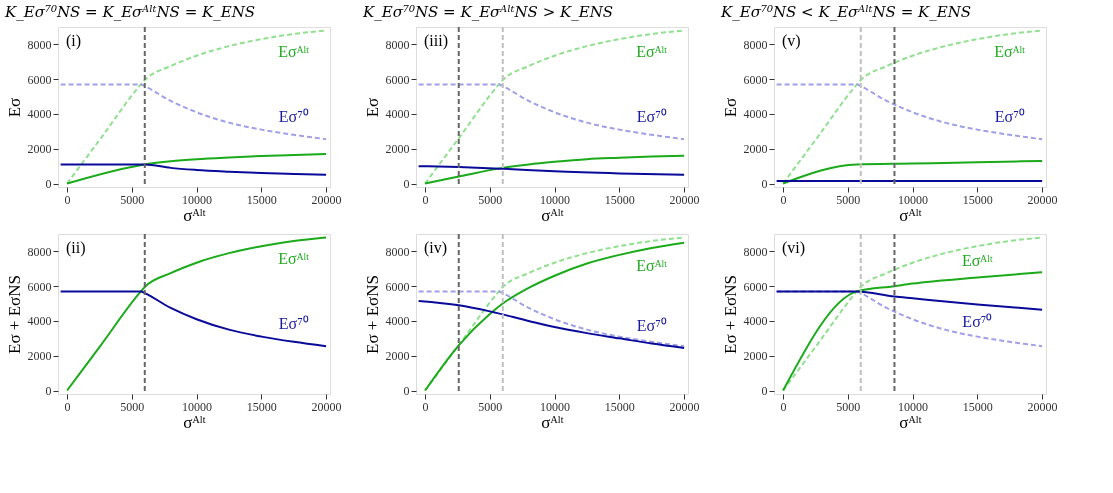 The width and height of the screenshot is (1113, 493). I want to click on chart-title: K_Eσ⁷⁰NS = K_EσᴬˡᵗNS > K_ENS, so click(488, 12).